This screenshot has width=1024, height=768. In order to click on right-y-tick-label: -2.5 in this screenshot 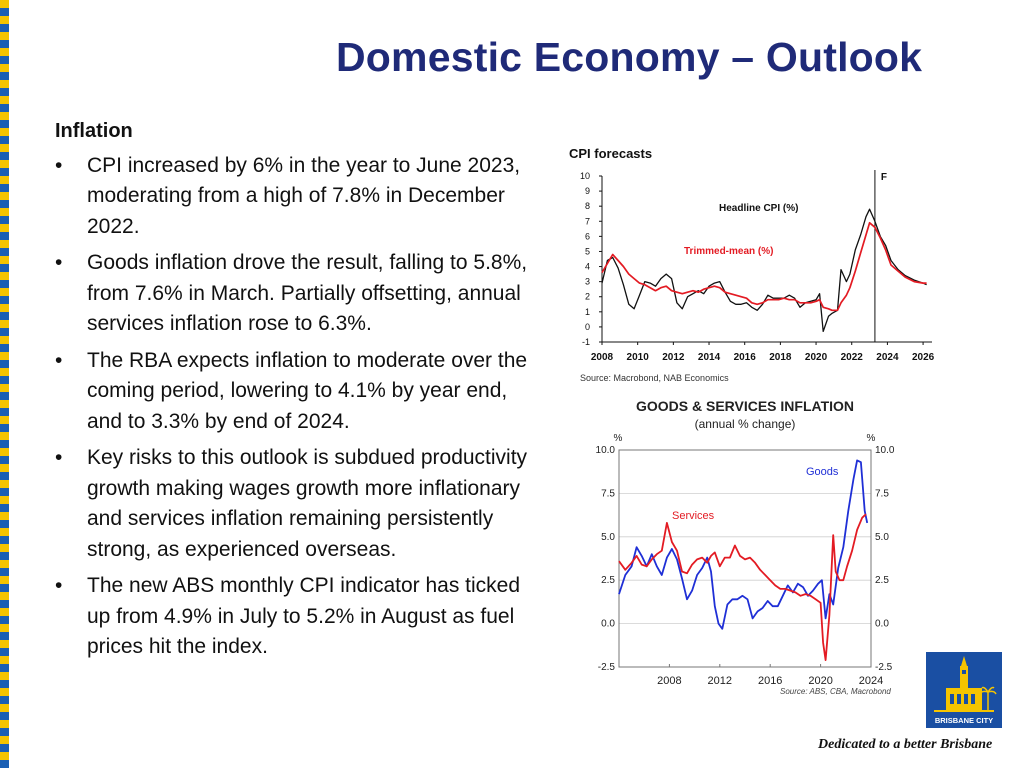, I will do `click(884, 667)`.